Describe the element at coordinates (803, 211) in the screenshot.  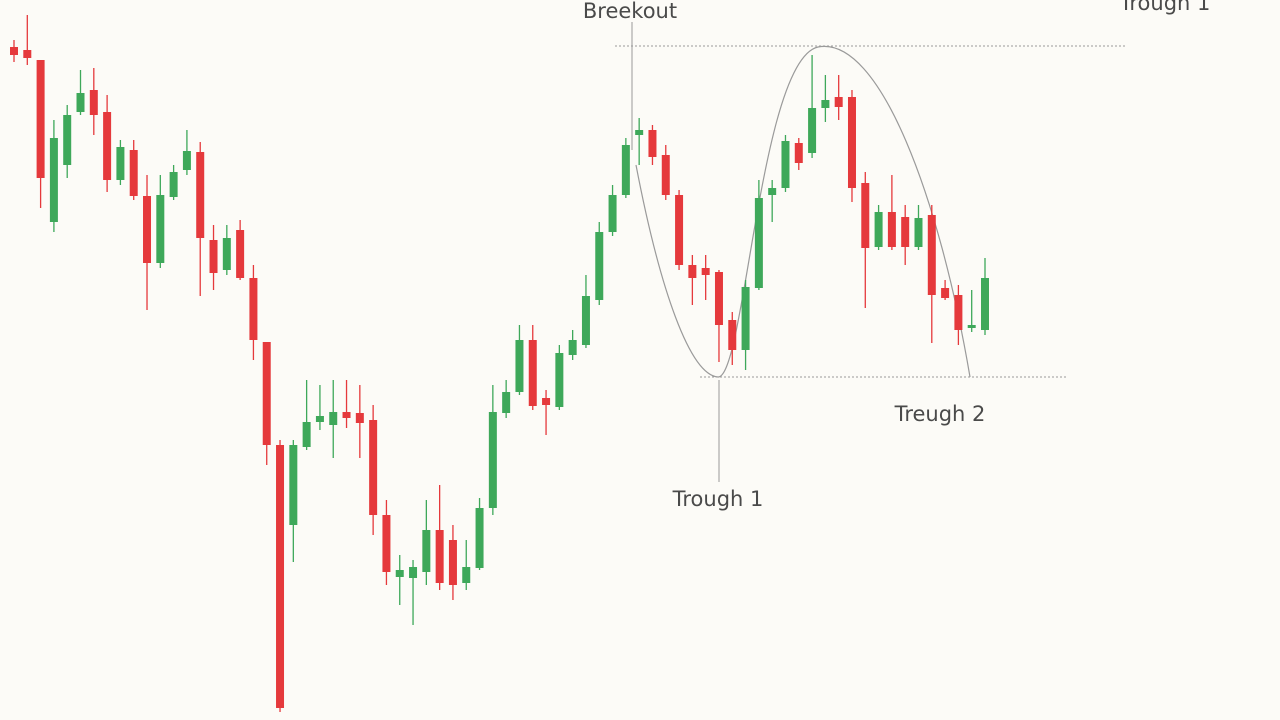
I see `pattern-curve` at that location.